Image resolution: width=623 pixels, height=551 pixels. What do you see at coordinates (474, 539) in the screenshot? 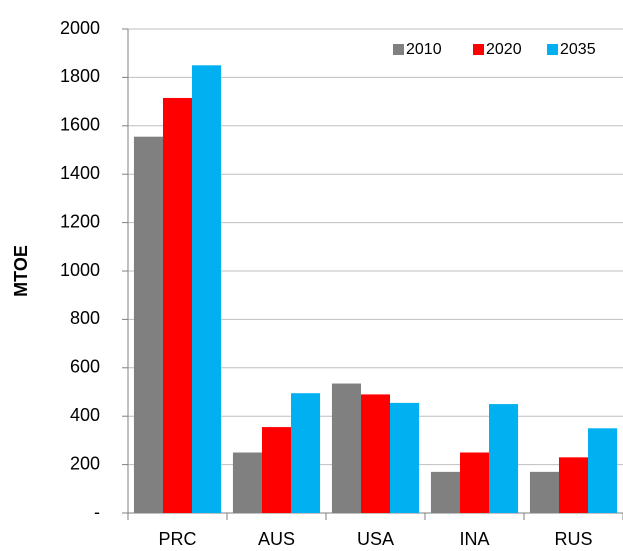
I see `x-tick-label: INA` at bounding box center [474, 539].